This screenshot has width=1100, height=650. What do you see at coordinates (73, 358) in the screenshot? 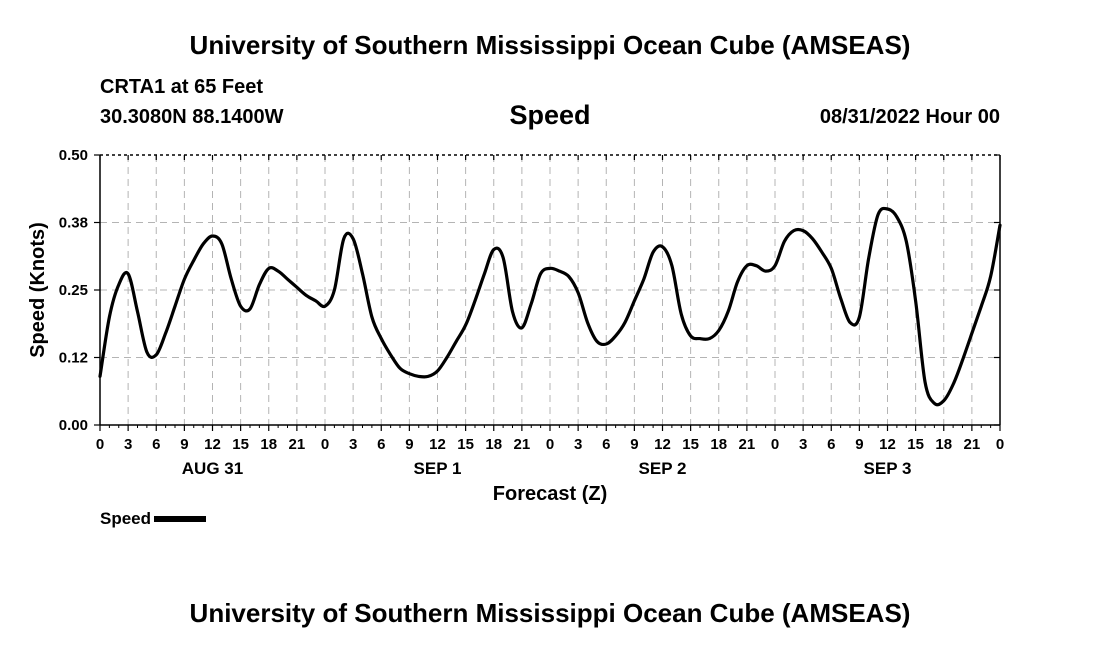
I see `y-tick-label: 0.12` at bounding box center [73, 358].